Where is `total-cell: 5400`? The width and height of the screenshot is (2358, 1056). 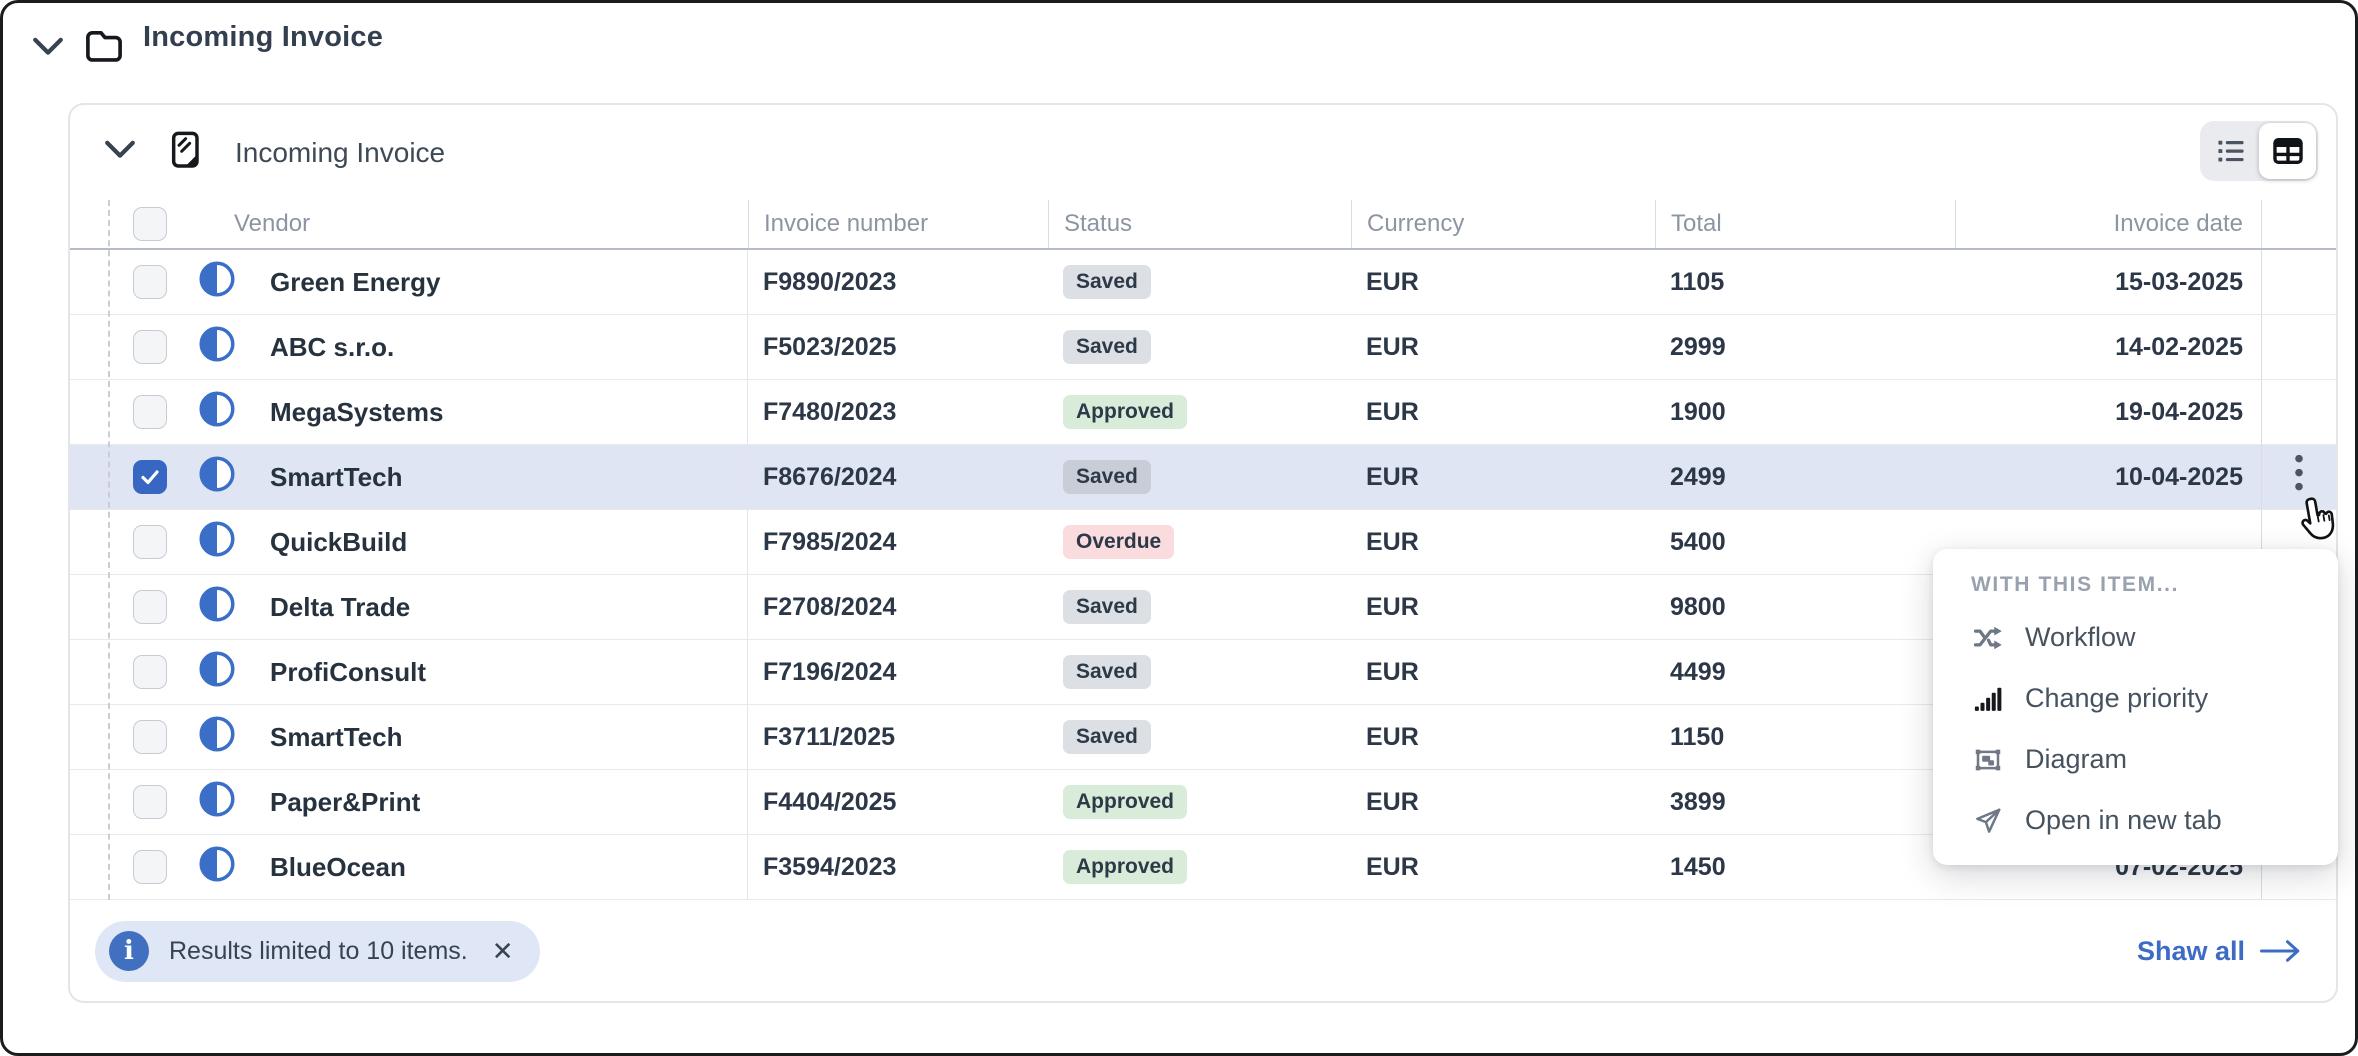 total-cell: 5400 is located at coordinates (1698, 541).